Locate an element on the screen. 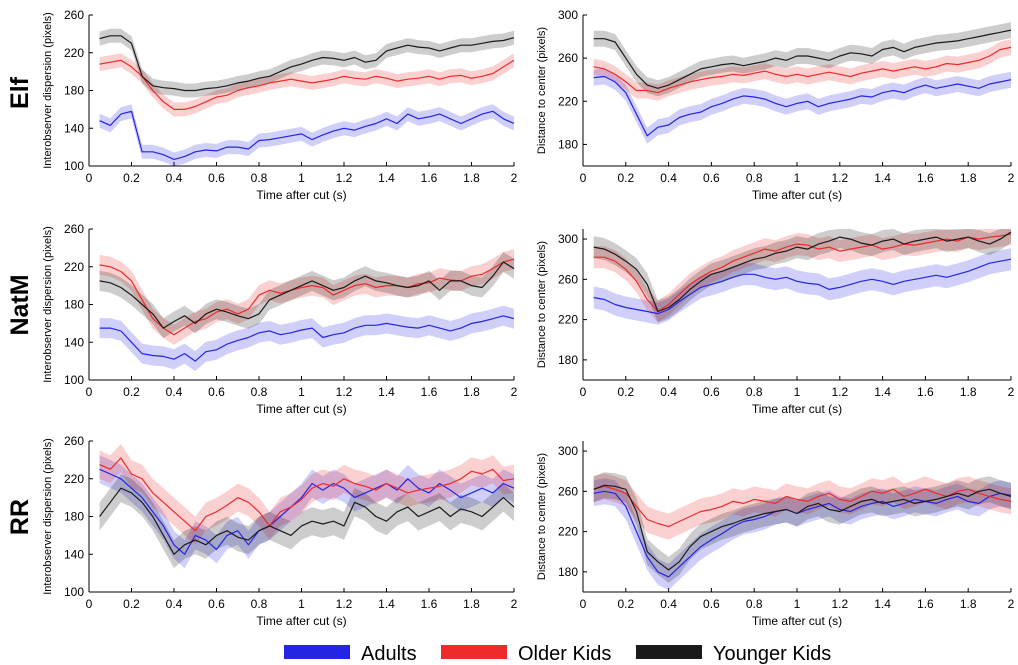 This screenshot has height=665, width=1018. legend-swatch-younger-kids is located at coordinates (669, 652).